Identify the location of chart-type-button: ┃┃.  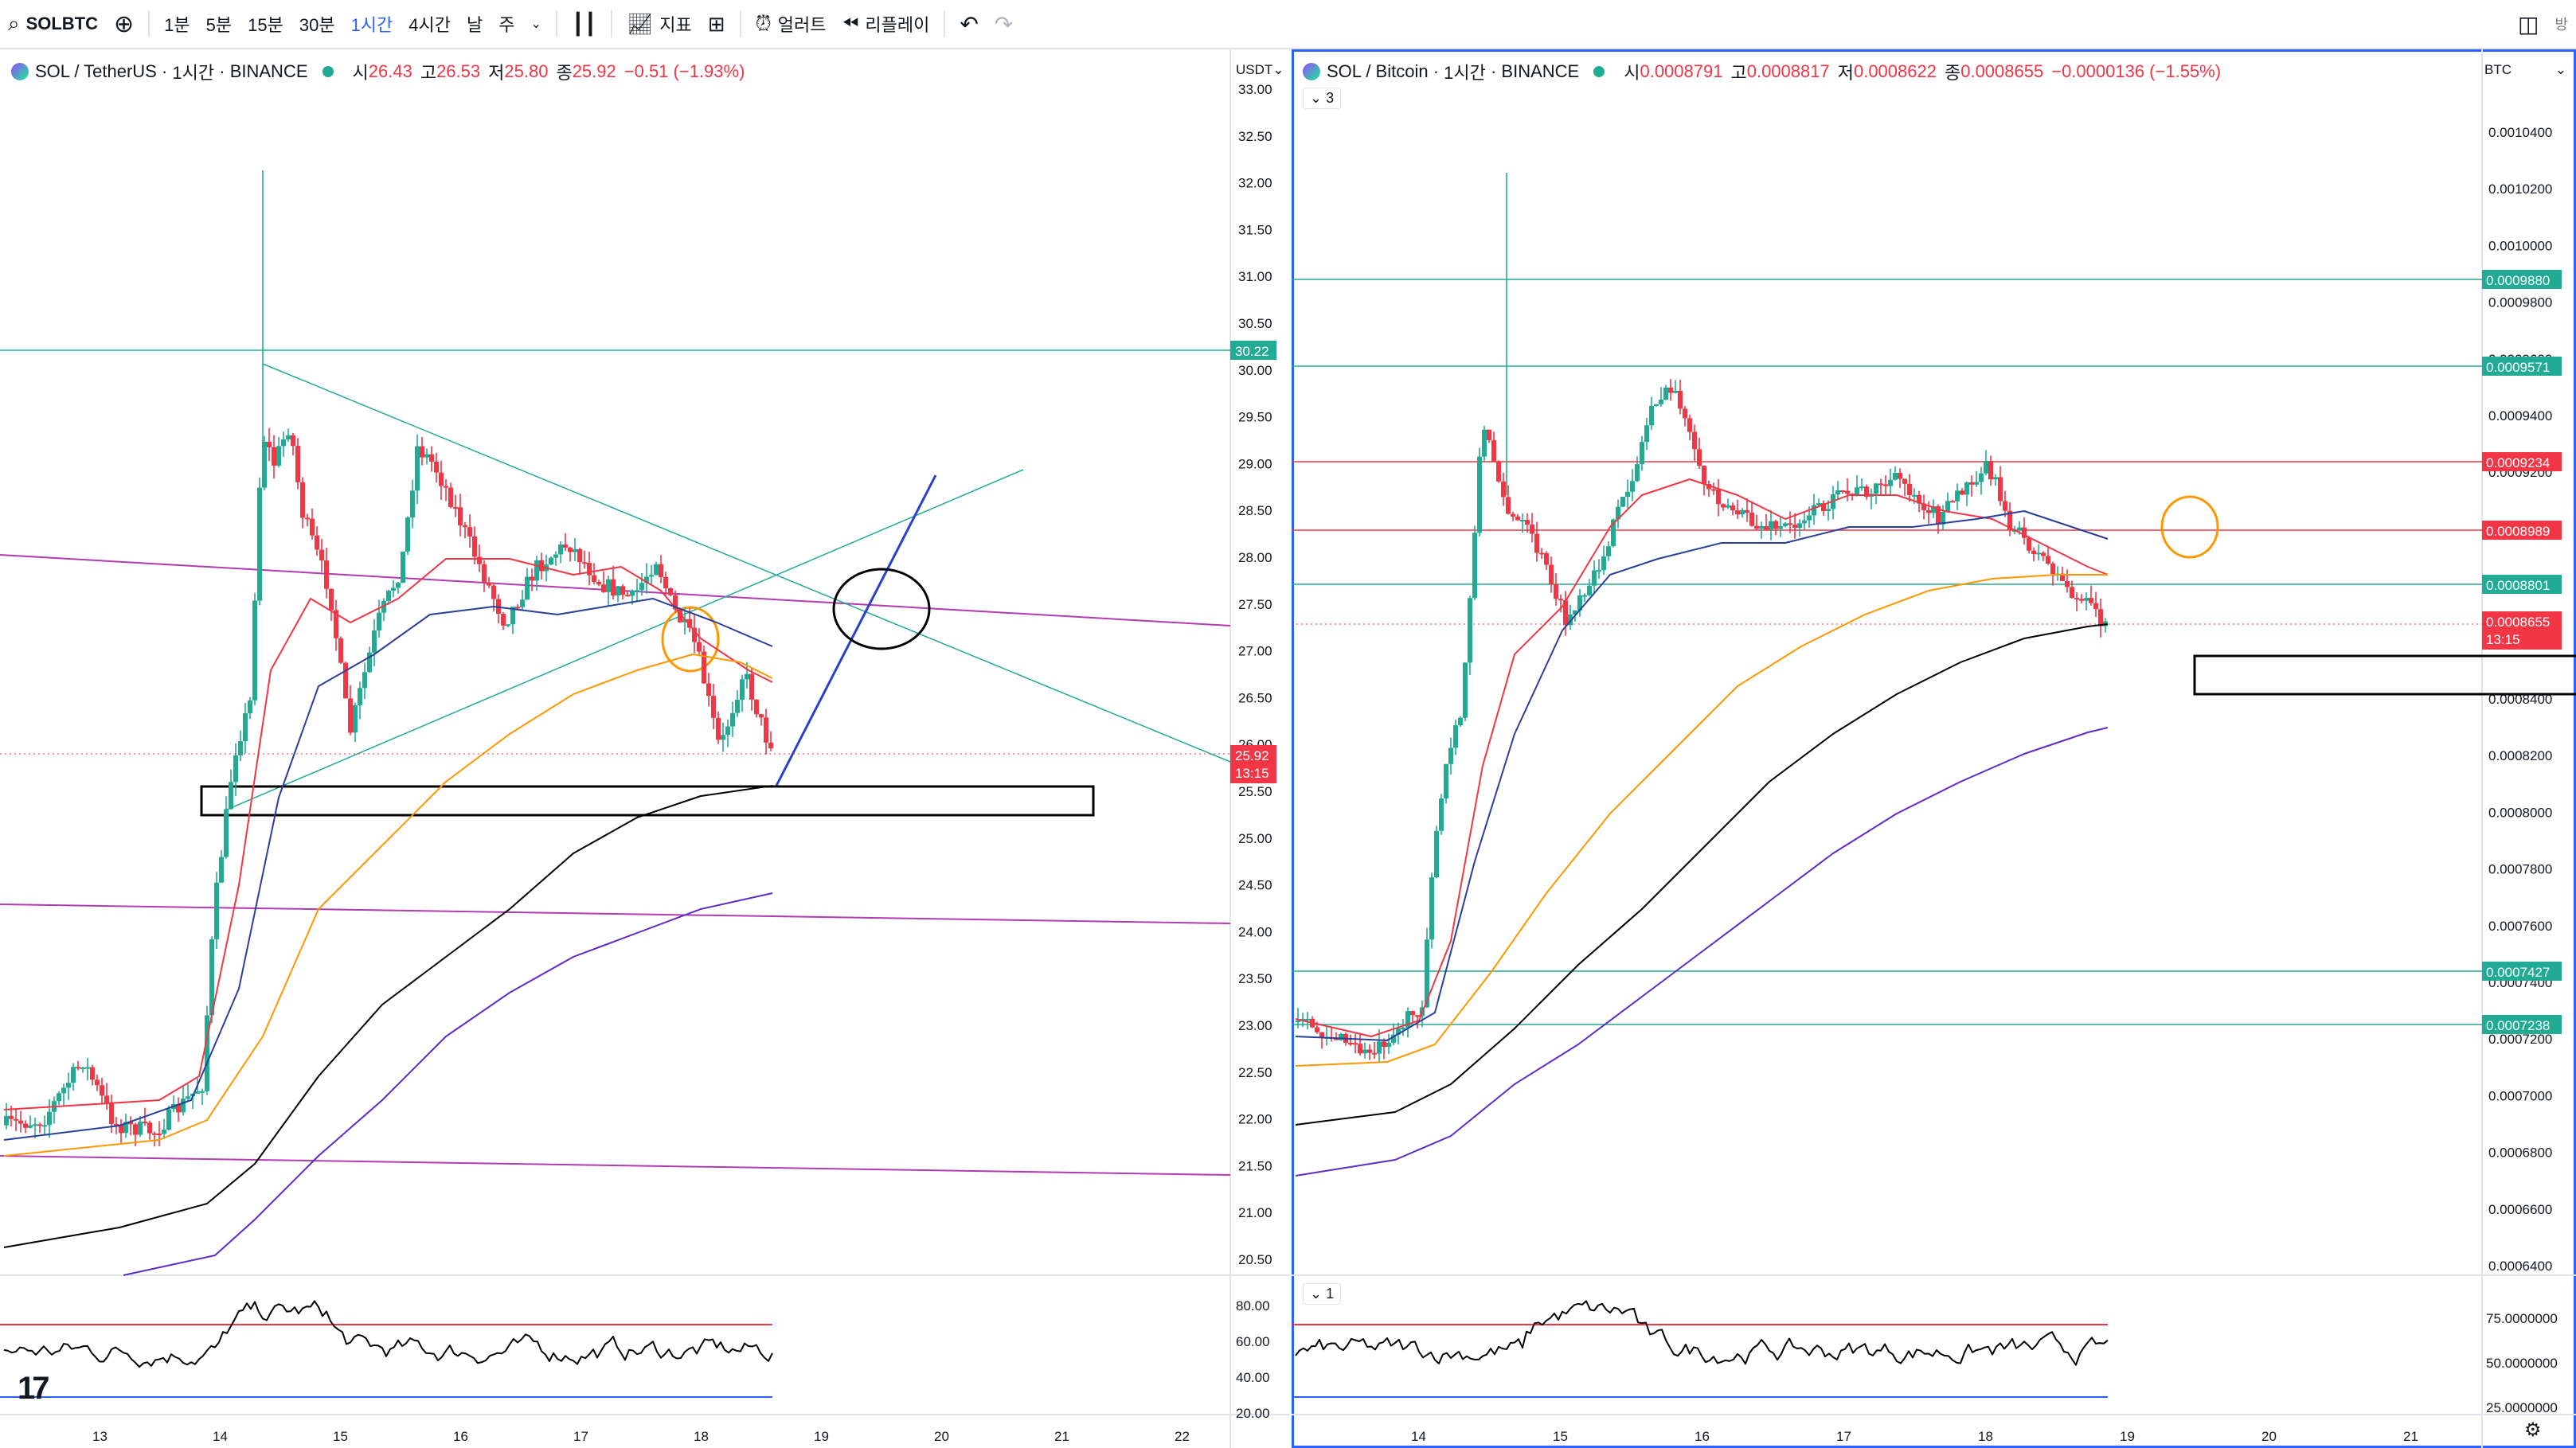
(584, 24).